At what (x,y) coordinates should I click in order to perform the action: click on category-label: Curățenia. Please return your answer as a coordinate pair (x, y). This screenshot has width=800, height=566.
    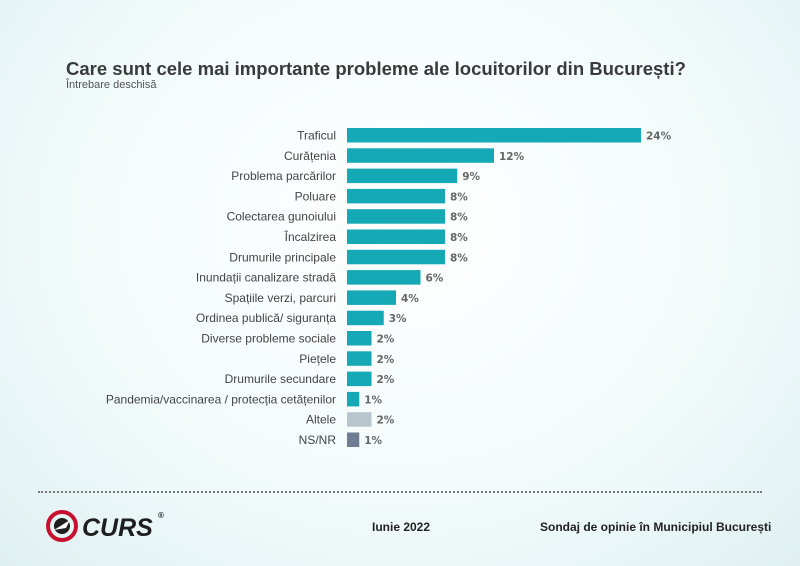
    Looking at the image, I should click on (310, 156).